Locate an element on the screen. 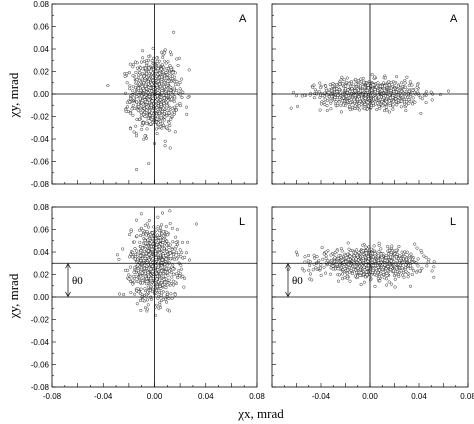  y-tick-label: -0.08 is located at coordinates (40, 387).